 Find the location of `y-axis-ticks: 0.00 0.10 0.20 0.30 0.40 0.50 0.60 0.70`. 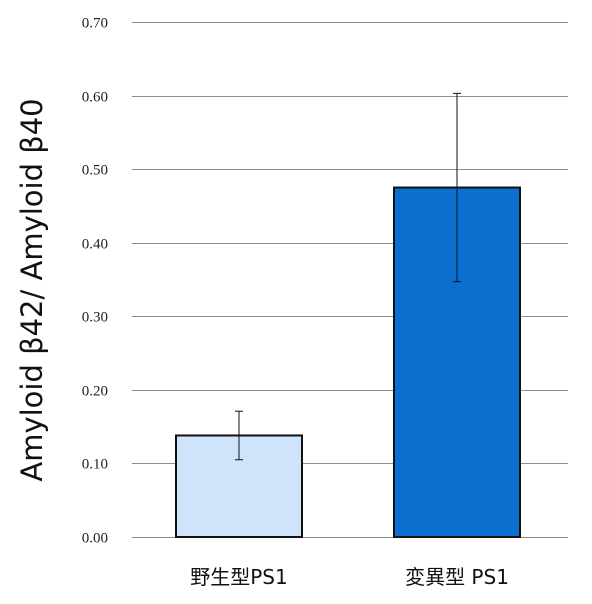

y-axis-ticks: 0.00 0.10 0.20 0.30 0.40 0.50 0.60 0.70 is located at coordinates (95, 281).